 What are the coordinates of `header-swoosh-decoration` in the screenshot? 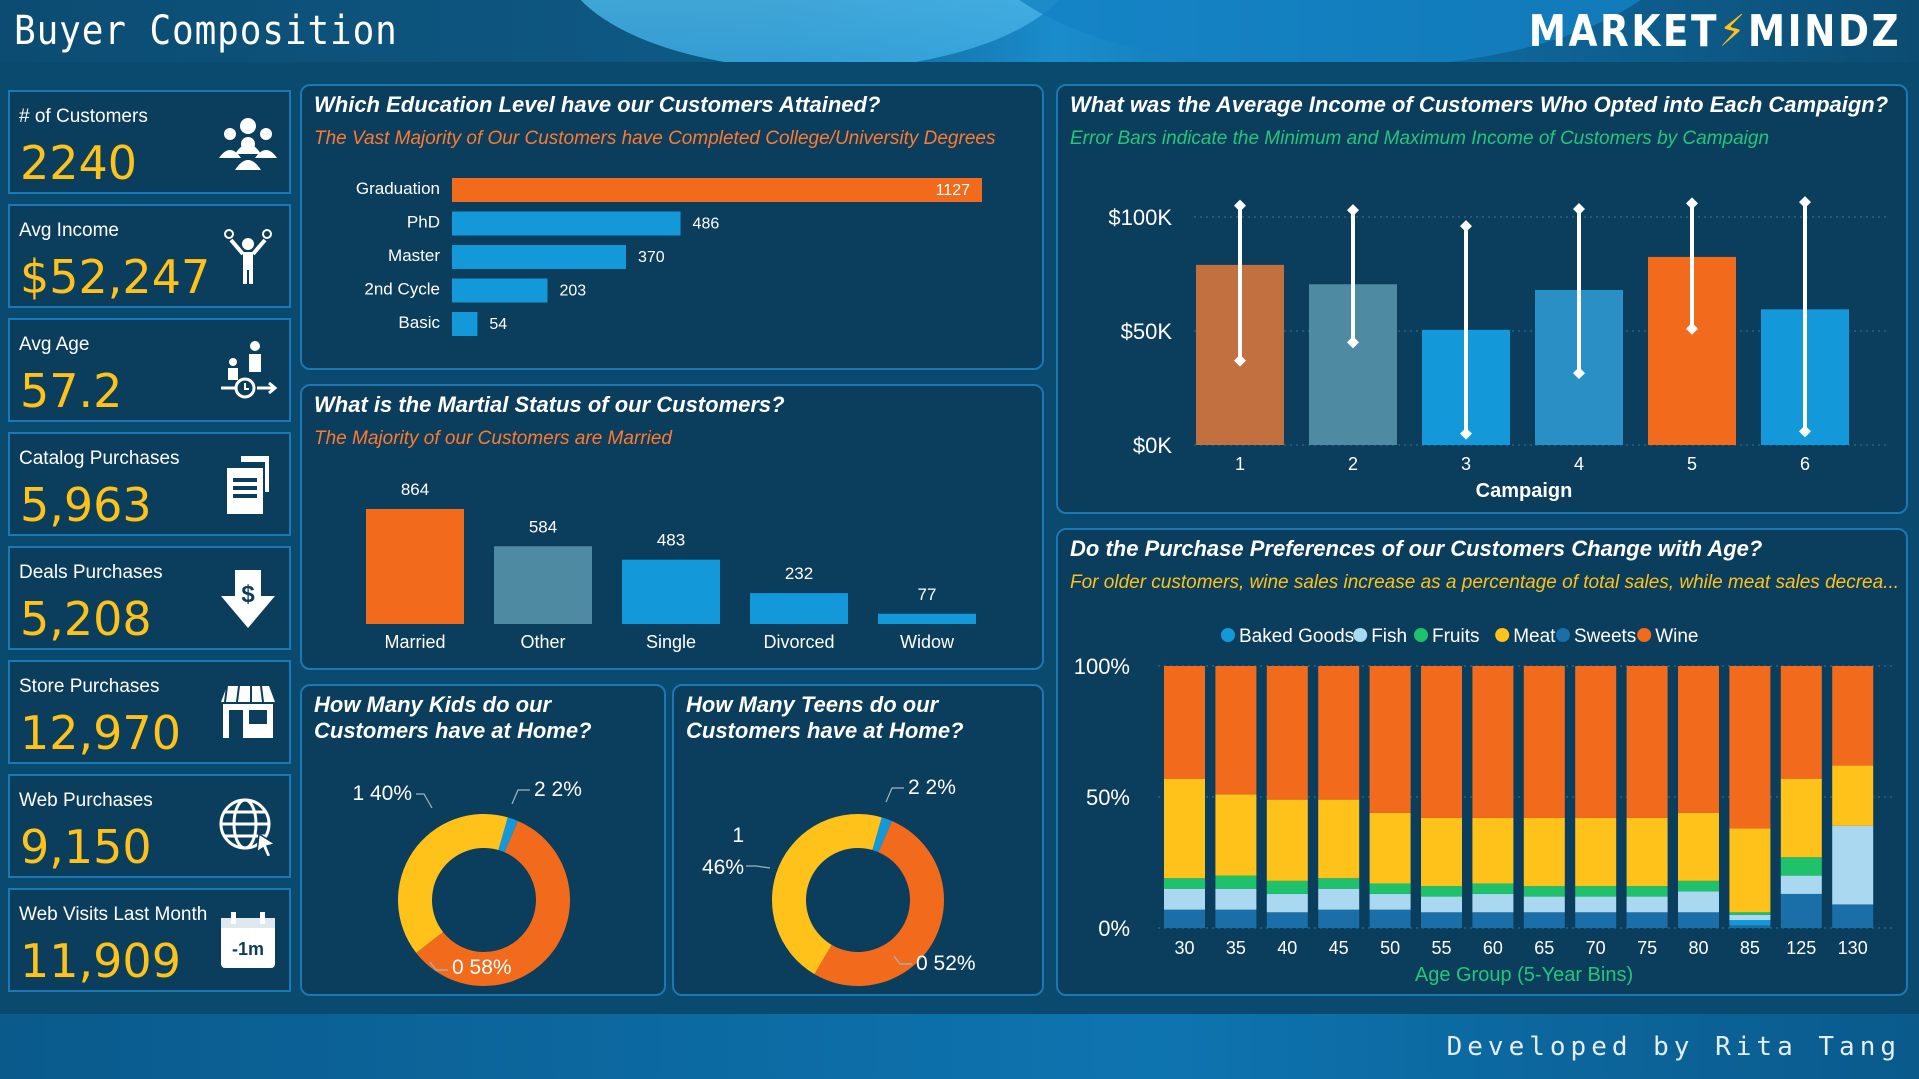 It's located at (820, 31).